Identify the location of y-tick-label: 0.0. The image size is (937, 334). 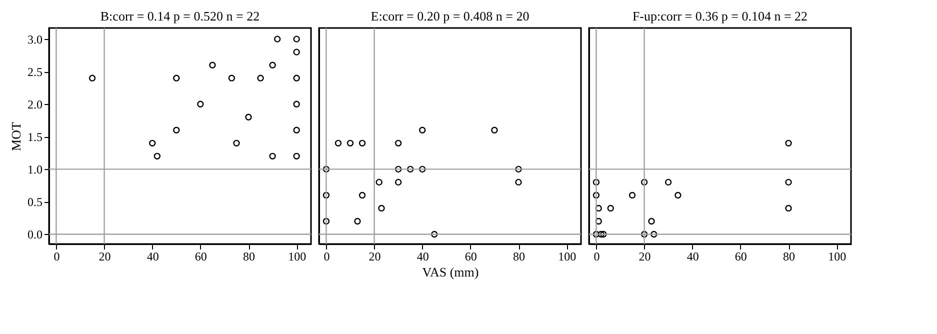
(35, 235).